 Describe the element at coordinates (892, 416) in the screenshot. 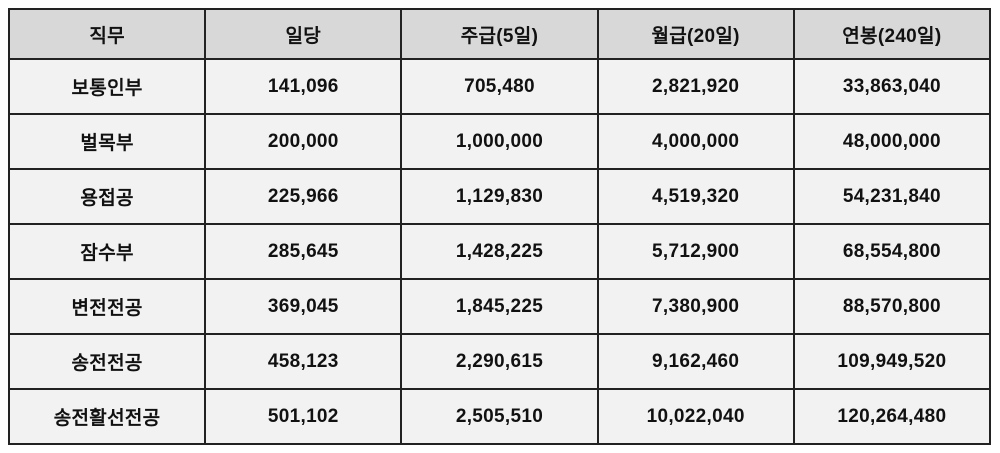

I see `wage-value-cell: 120,264,480` at that location.